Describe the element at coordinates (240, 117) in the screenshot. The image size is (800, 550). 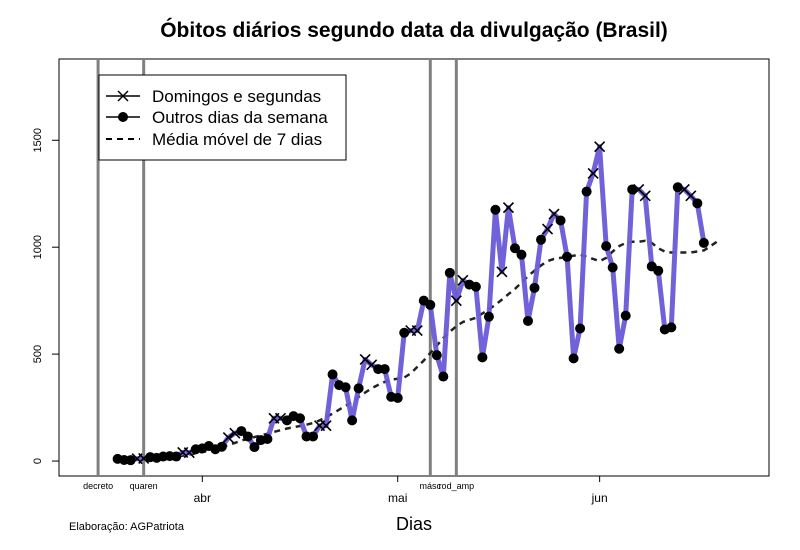
I see `legend-label-other-days: Outros dias da semana` at that location.